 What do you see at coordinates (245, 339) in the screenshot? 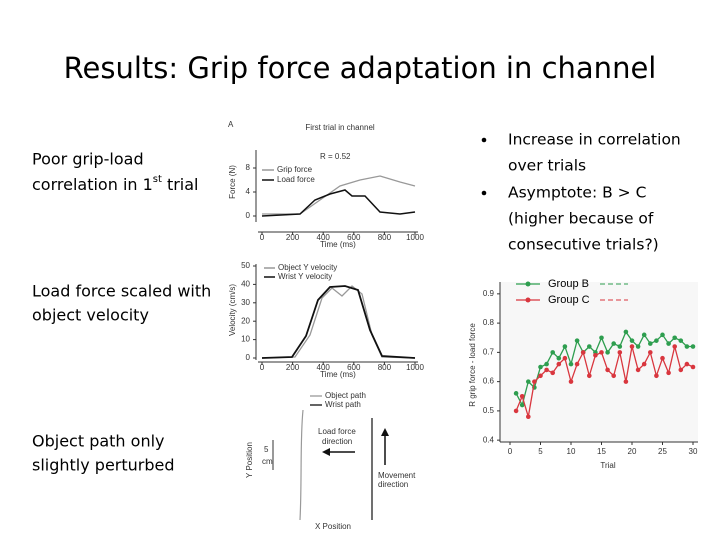
I see `y-tick-label: 10` at bounding box center [245, 339].